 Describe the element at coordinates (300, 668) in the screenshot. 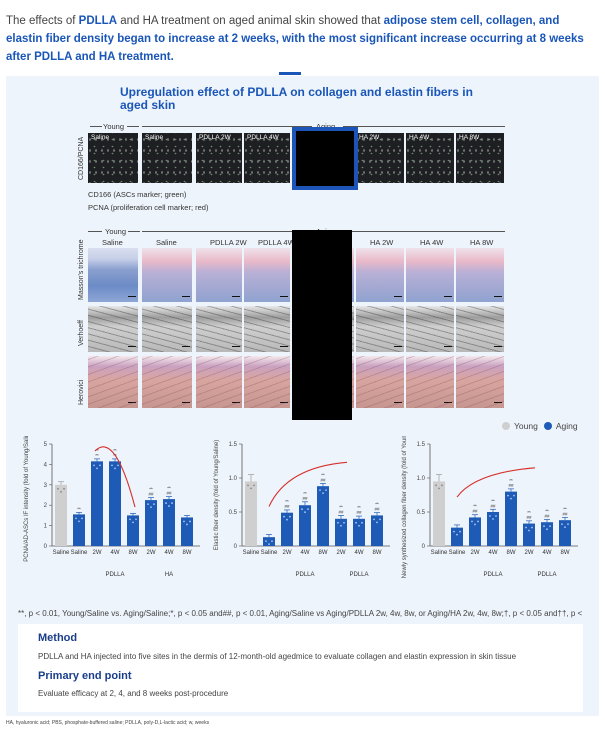

I see `method-box` at that location.